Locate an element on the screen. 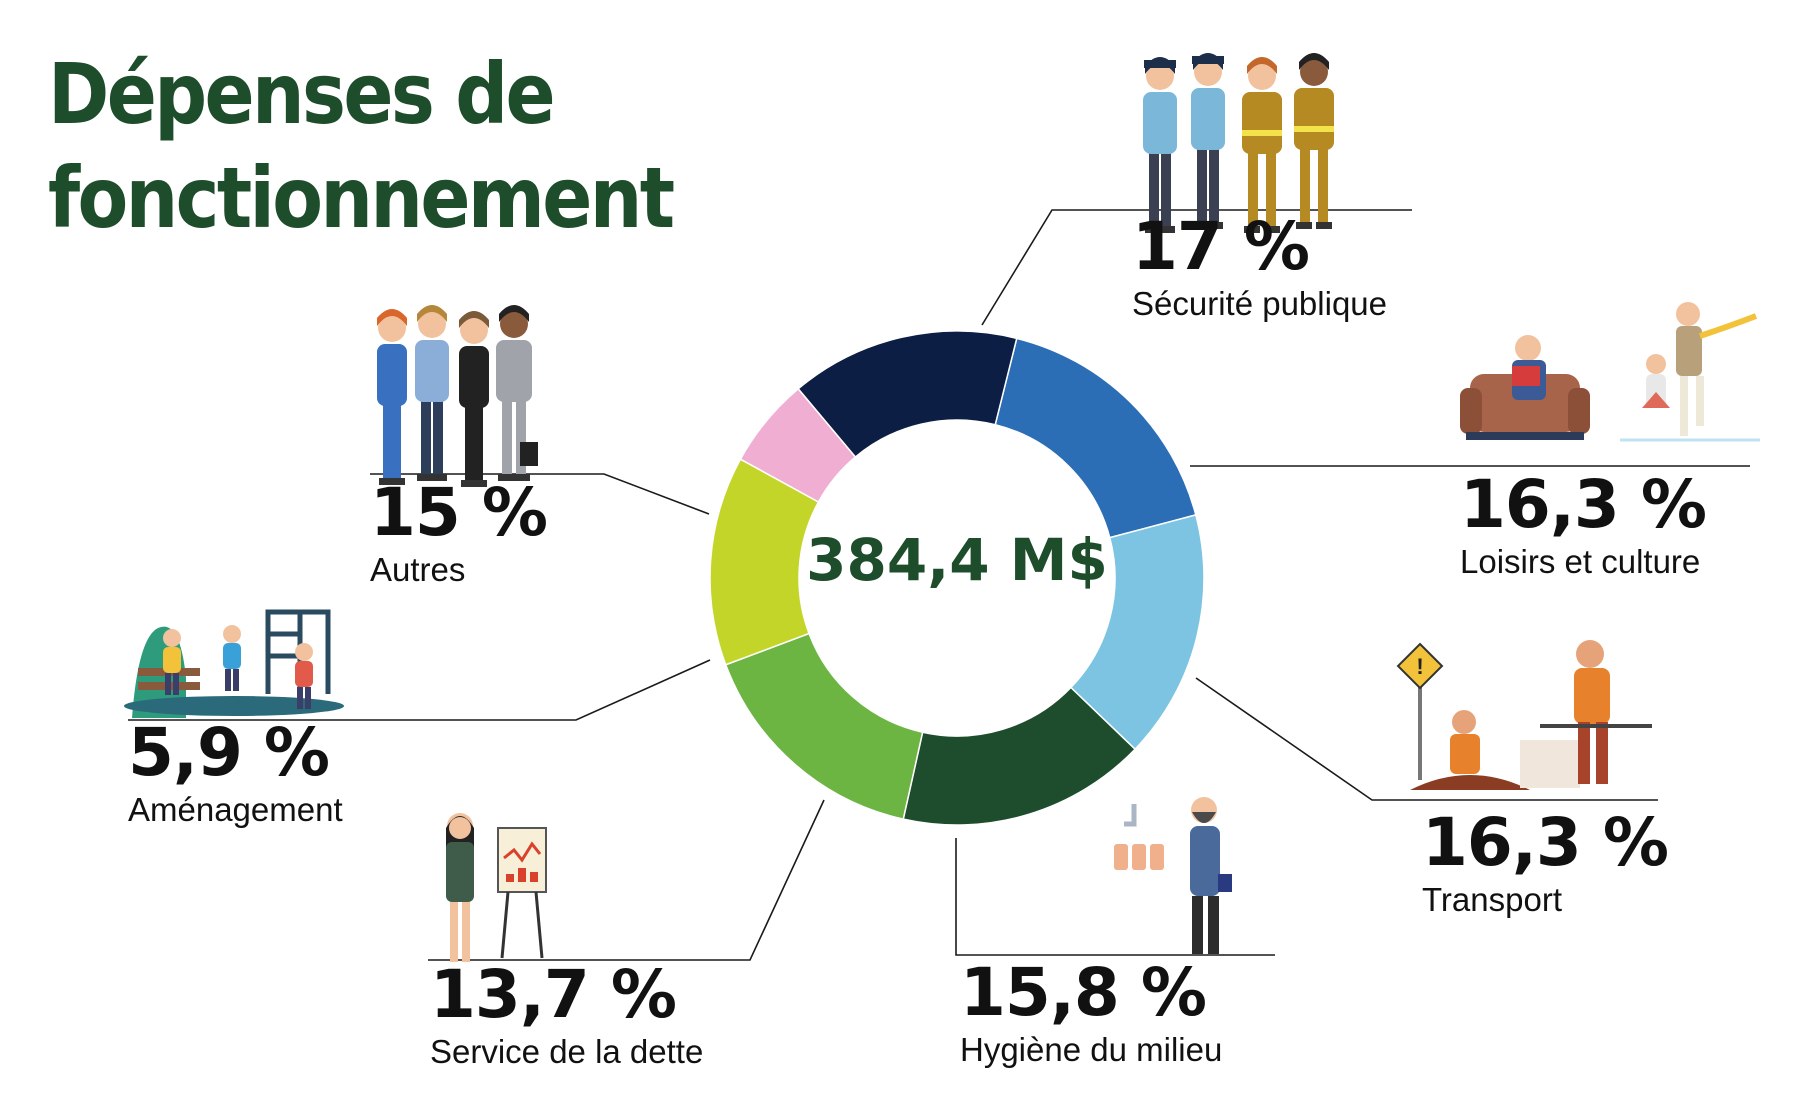 The image size is (1800, 1110). label-service-de-la-dette: 13,7 % Service de la dette is located at coordinates (566, 1016).